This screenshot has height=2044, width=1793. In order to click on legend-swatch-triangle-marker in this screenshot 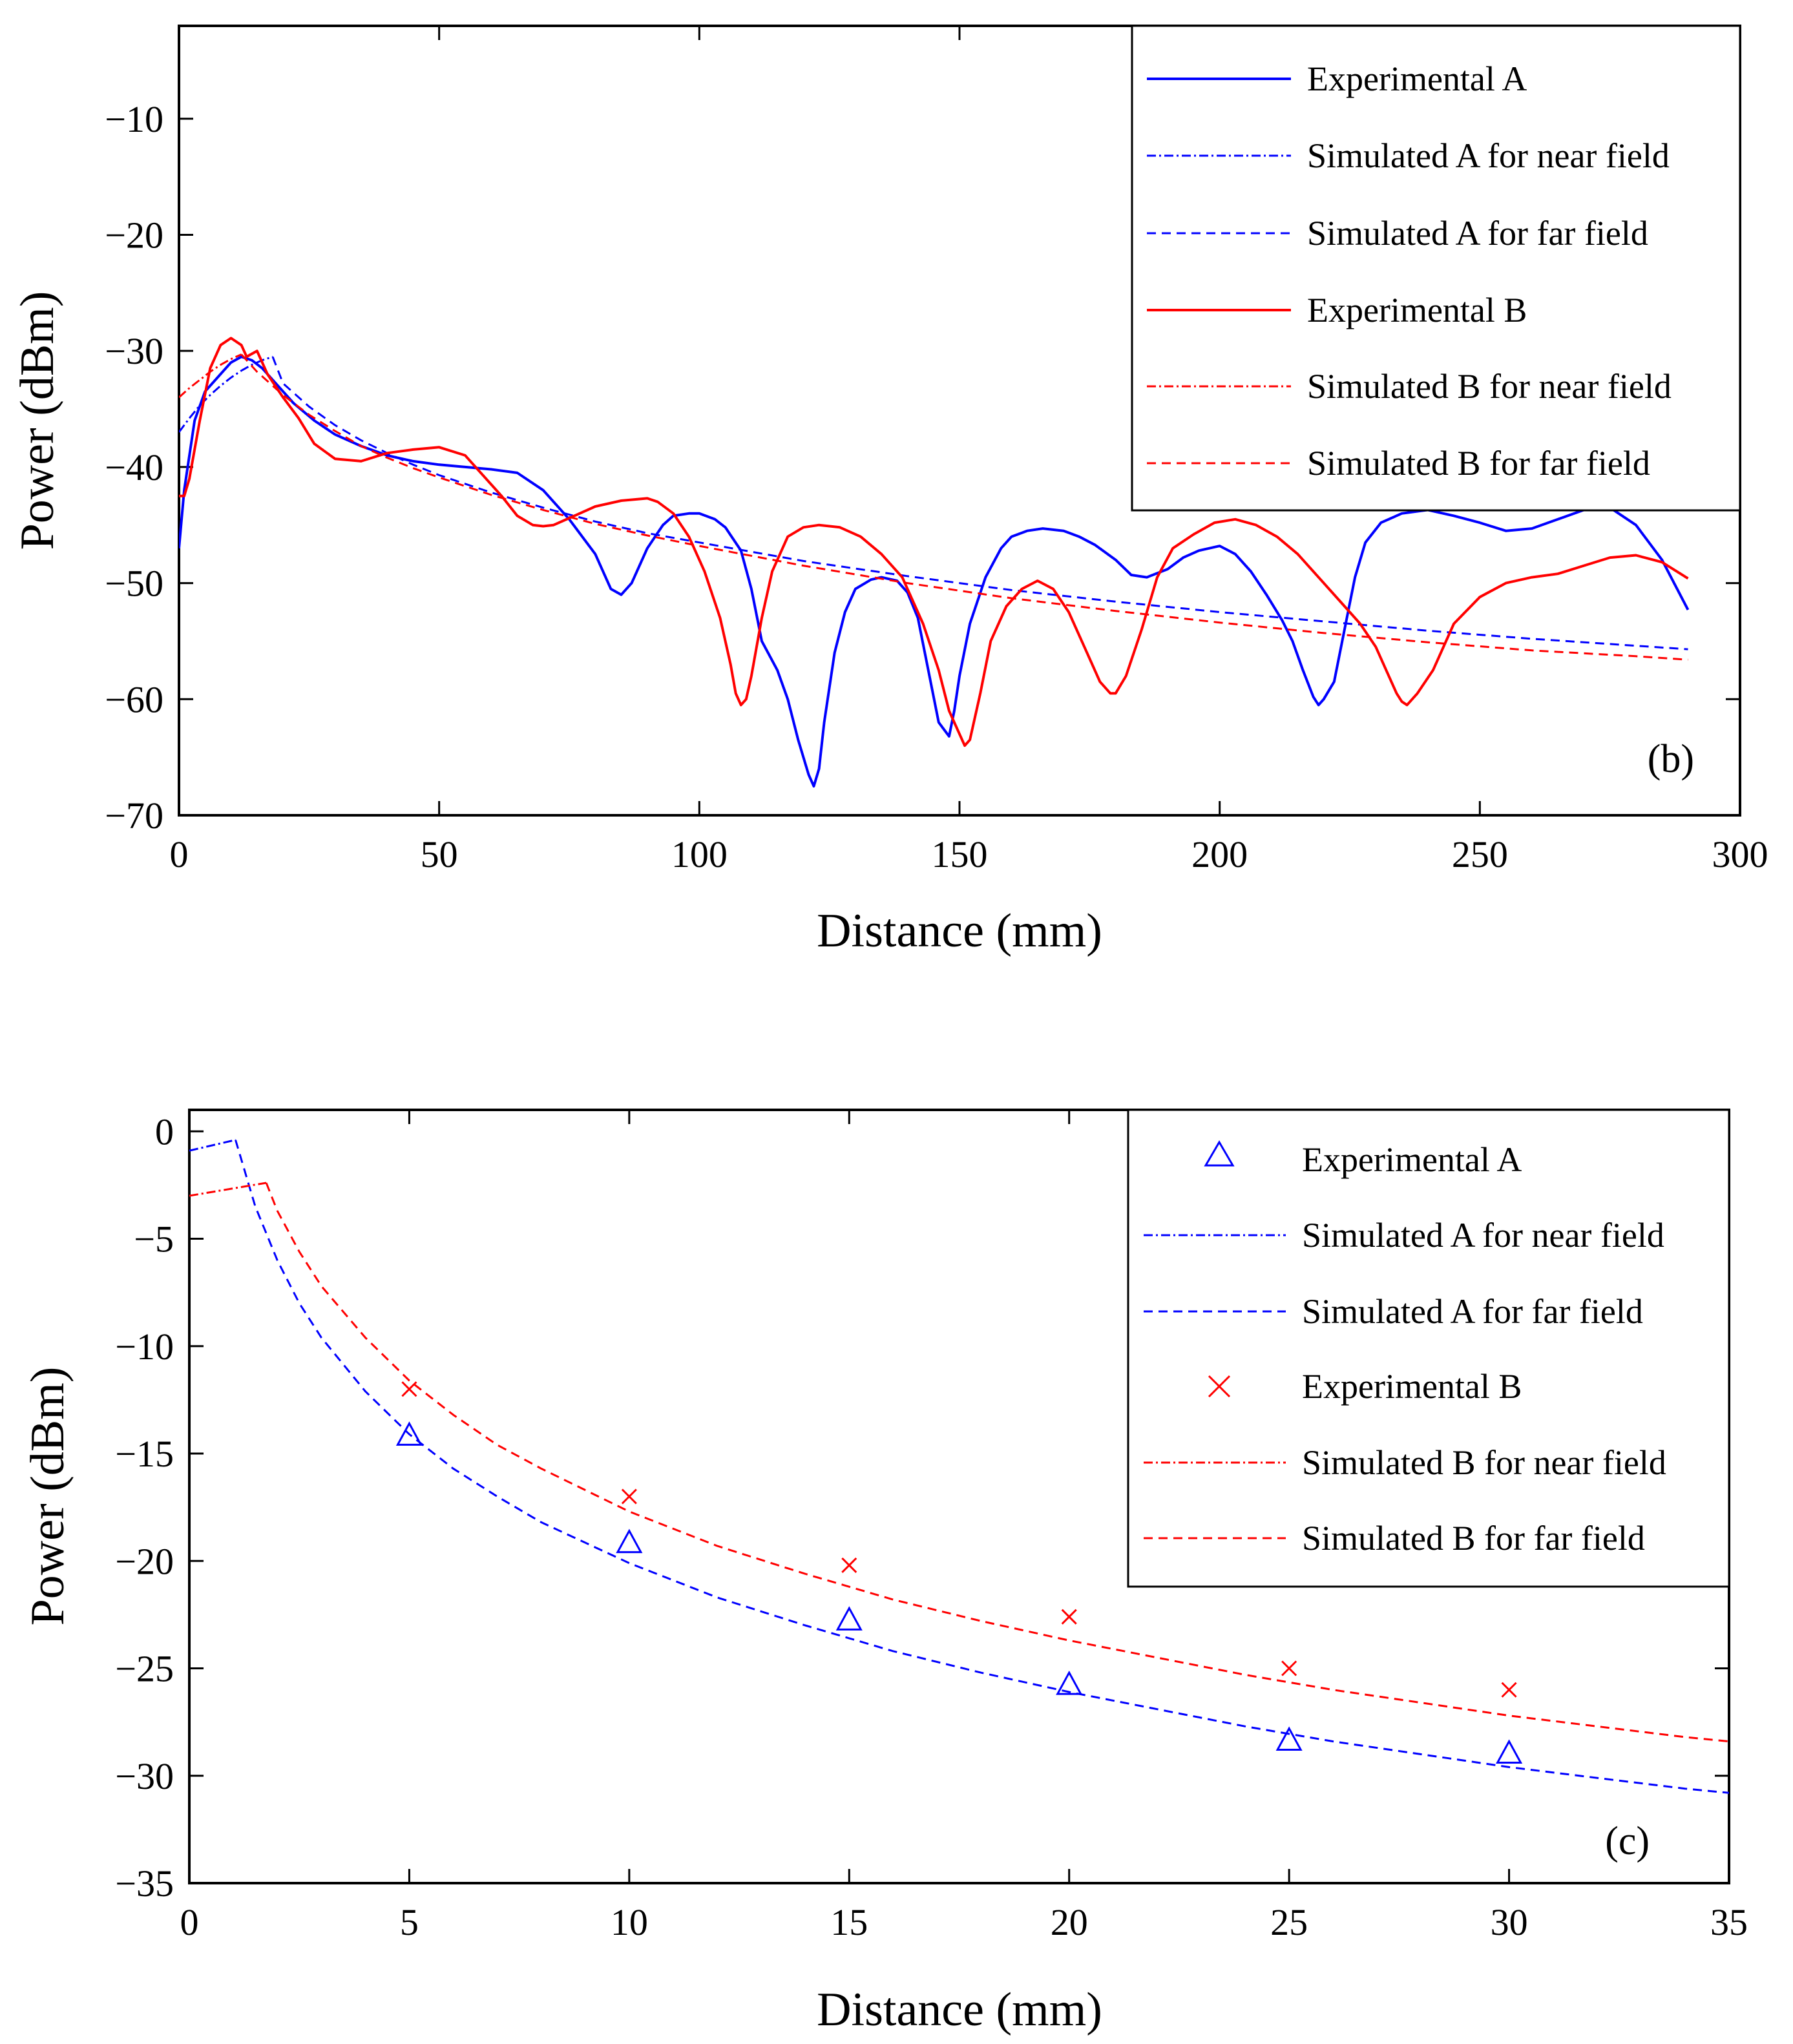, I will do `click(1219, 1153)`.